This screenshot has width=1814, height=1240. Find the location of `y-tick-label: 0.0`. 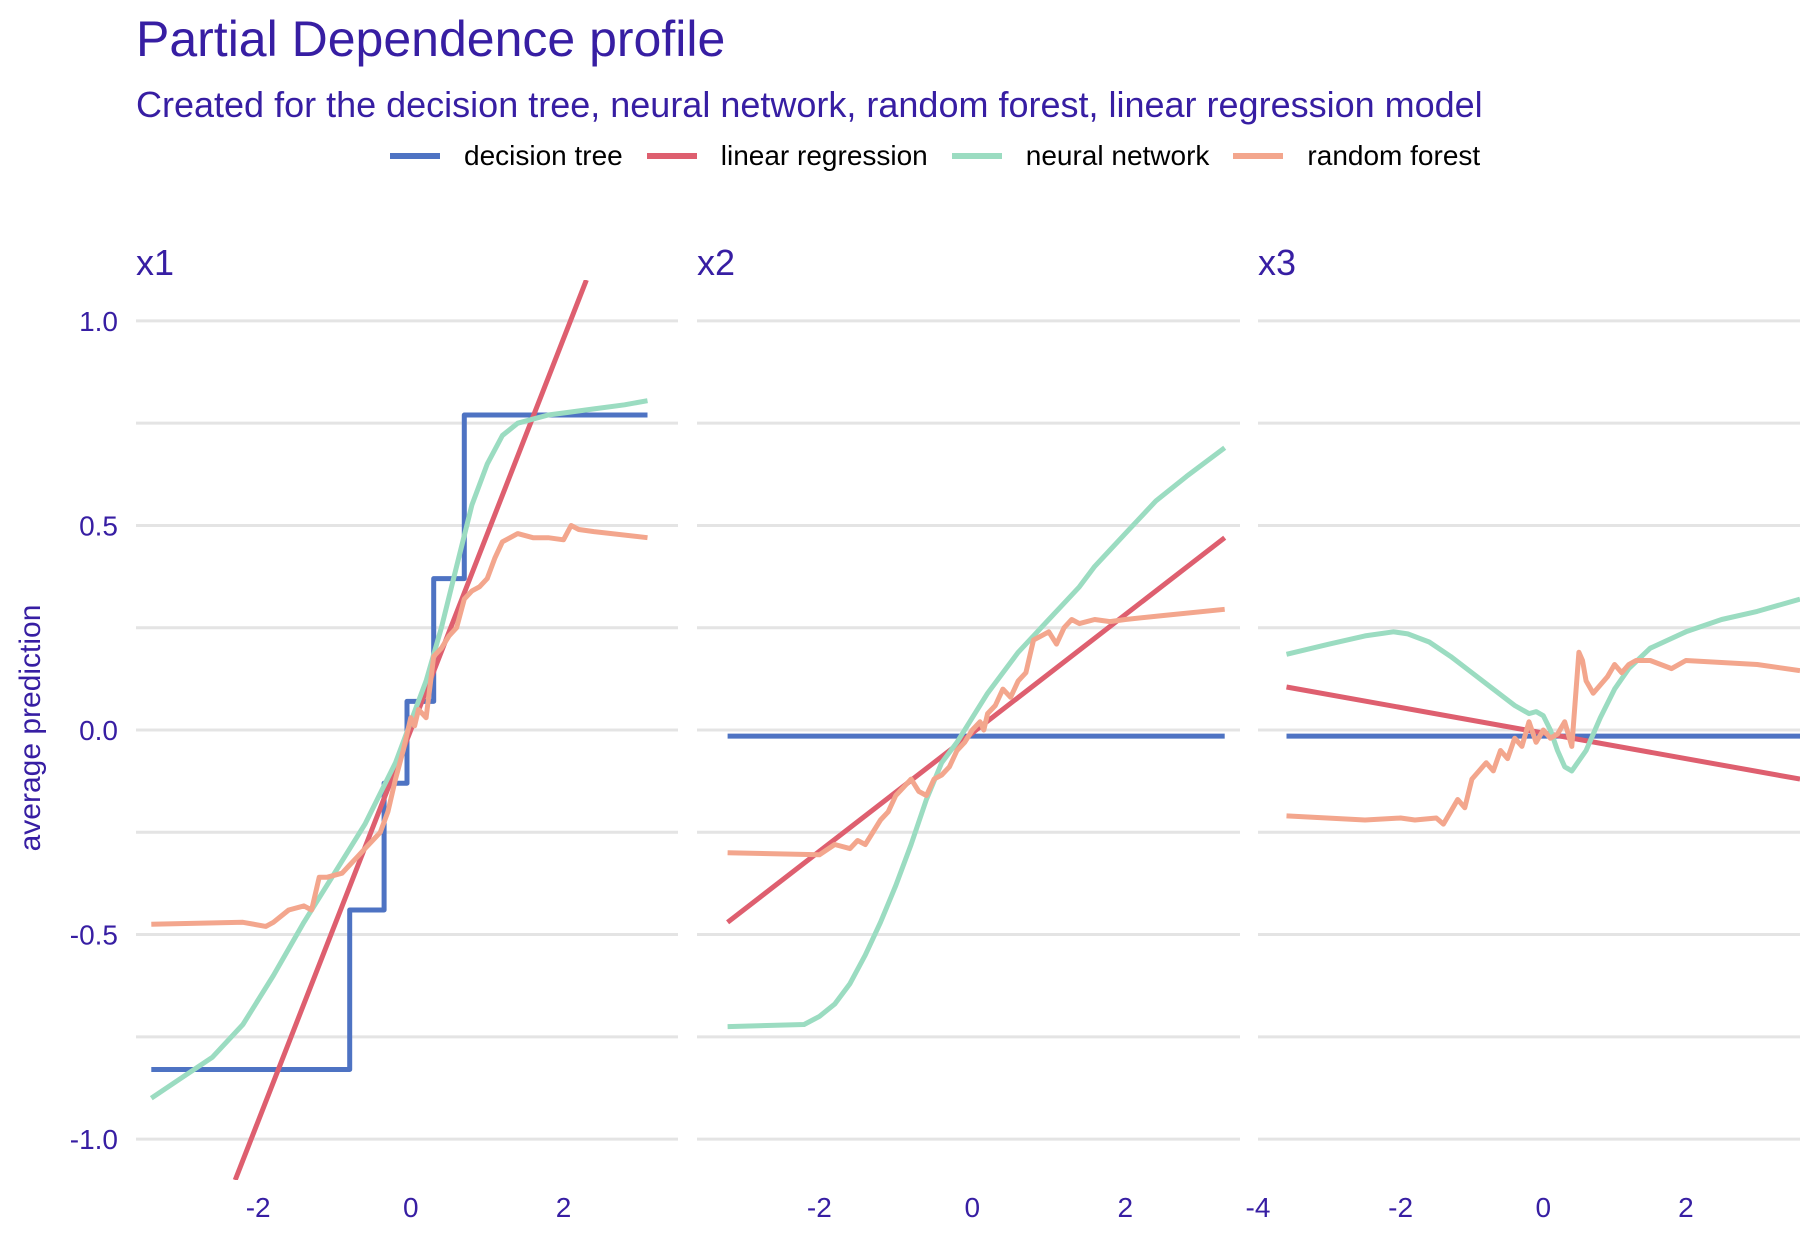

y-tick-label: 0.0 is located at coordinates (98, 730).